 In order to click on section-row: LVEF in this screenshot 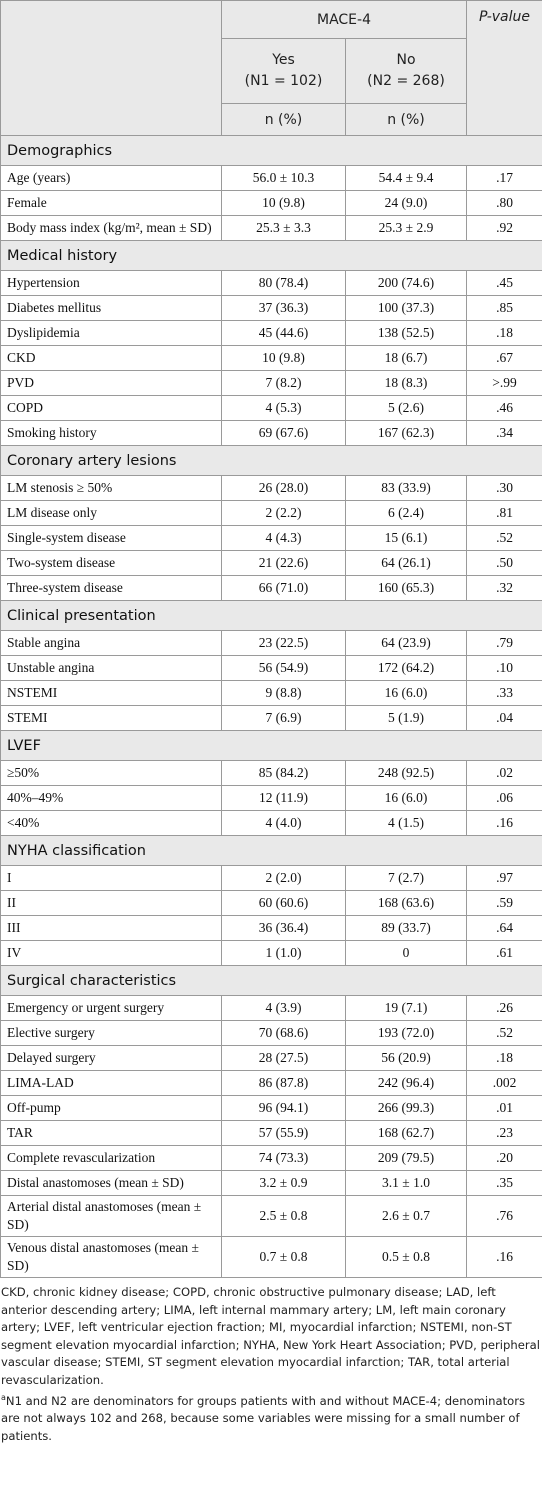, I will do `click(271, 745)`.